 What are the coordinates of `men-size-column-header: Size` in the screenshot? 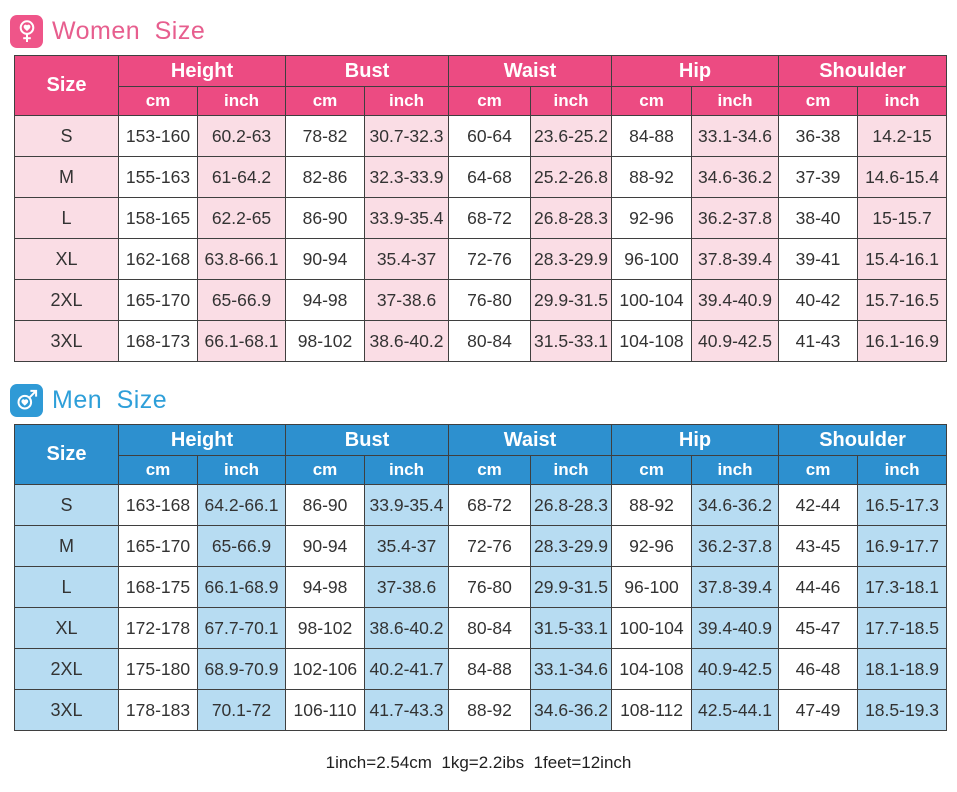 It's located at (66, 454).